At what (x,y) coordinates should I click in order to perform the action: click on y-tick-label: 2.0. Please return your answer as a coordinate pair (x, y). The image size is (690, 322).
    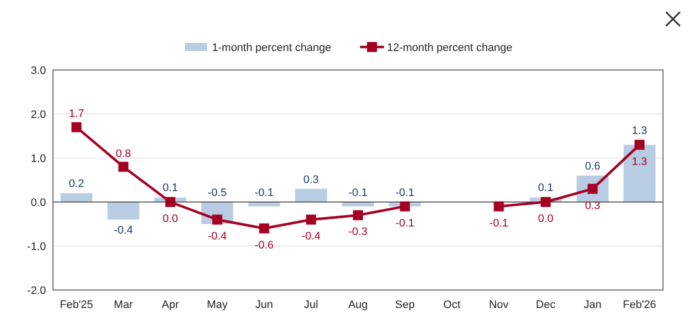
    Looking at the image, I should click on (38, 115).